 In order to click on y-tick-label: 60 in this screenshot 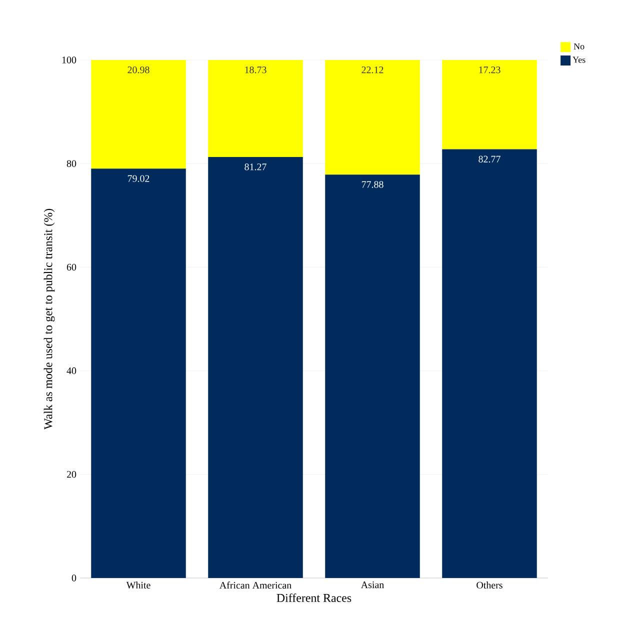, I will do `click(71, 267)`.